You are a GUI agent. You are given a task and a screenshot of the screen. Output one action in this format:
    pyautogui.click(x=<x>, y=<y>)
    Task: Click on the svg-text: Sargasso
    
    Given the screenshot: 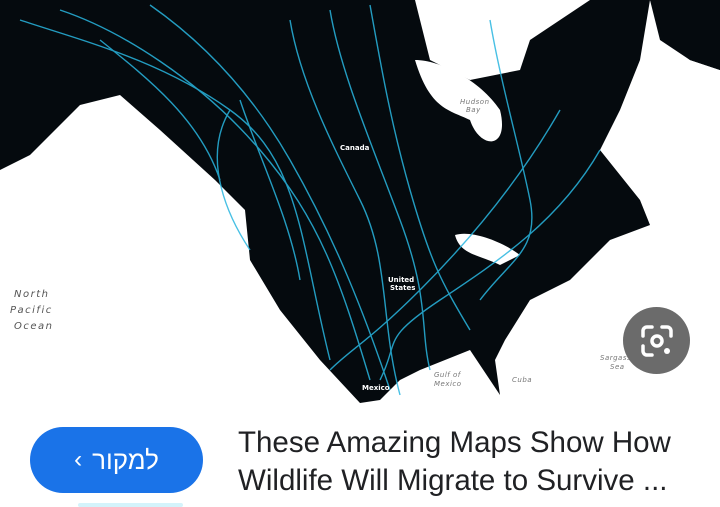 What is the action you would take?
    pyautogui.click(x=618, y=358)
    